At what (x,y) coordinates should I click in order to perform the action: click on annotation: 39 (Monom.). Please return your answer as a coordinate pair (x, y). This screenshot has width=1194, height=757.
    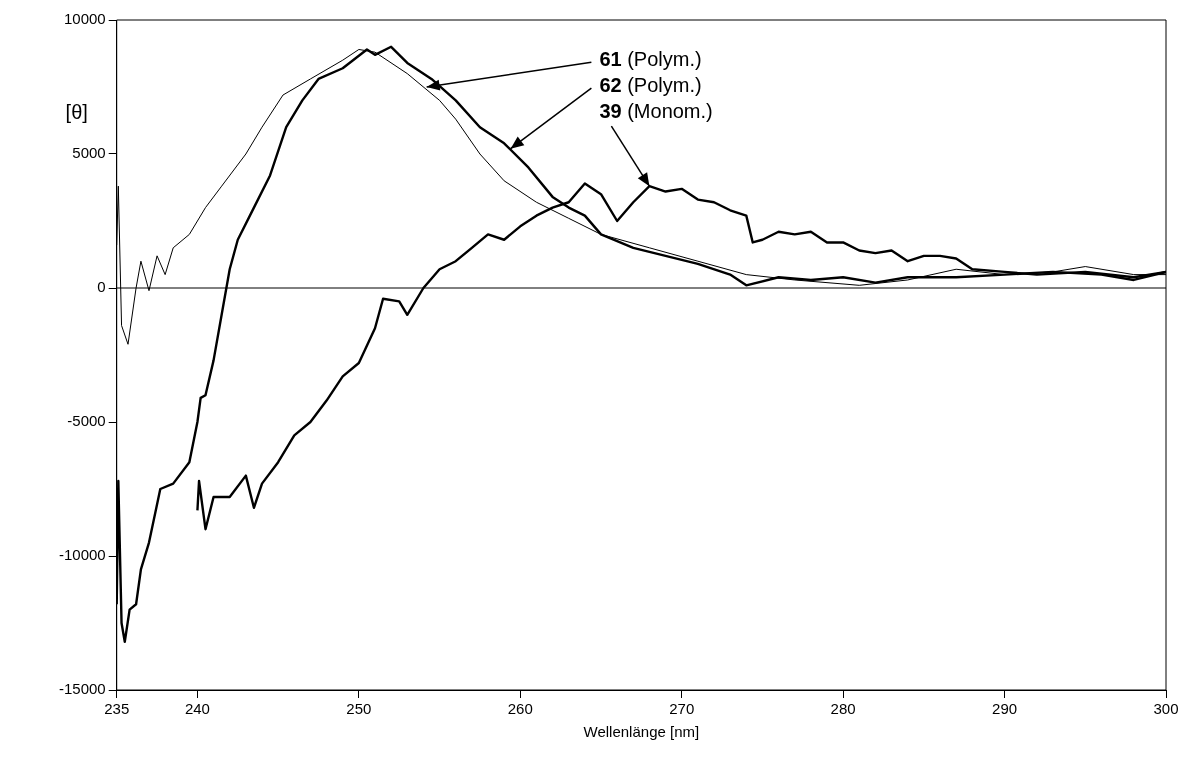
    Looking at the image, I should click on (656, 110).